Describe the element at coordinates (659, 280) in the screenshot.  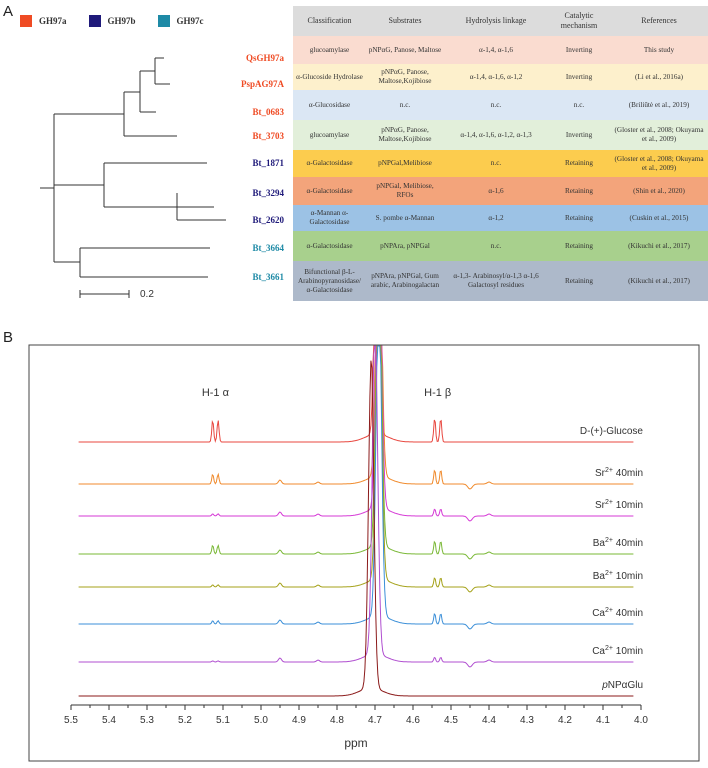
I see `table-cell: (Kikuchi et al., 2017)` at that location.